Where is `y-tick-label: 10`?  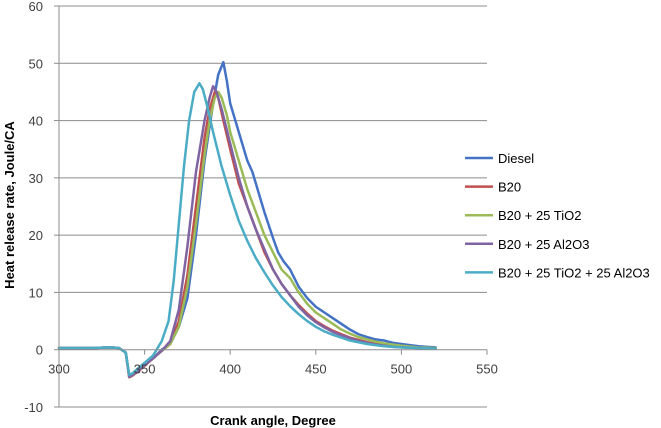 y-tick-label: 10 is located at coordinates (36, 292).